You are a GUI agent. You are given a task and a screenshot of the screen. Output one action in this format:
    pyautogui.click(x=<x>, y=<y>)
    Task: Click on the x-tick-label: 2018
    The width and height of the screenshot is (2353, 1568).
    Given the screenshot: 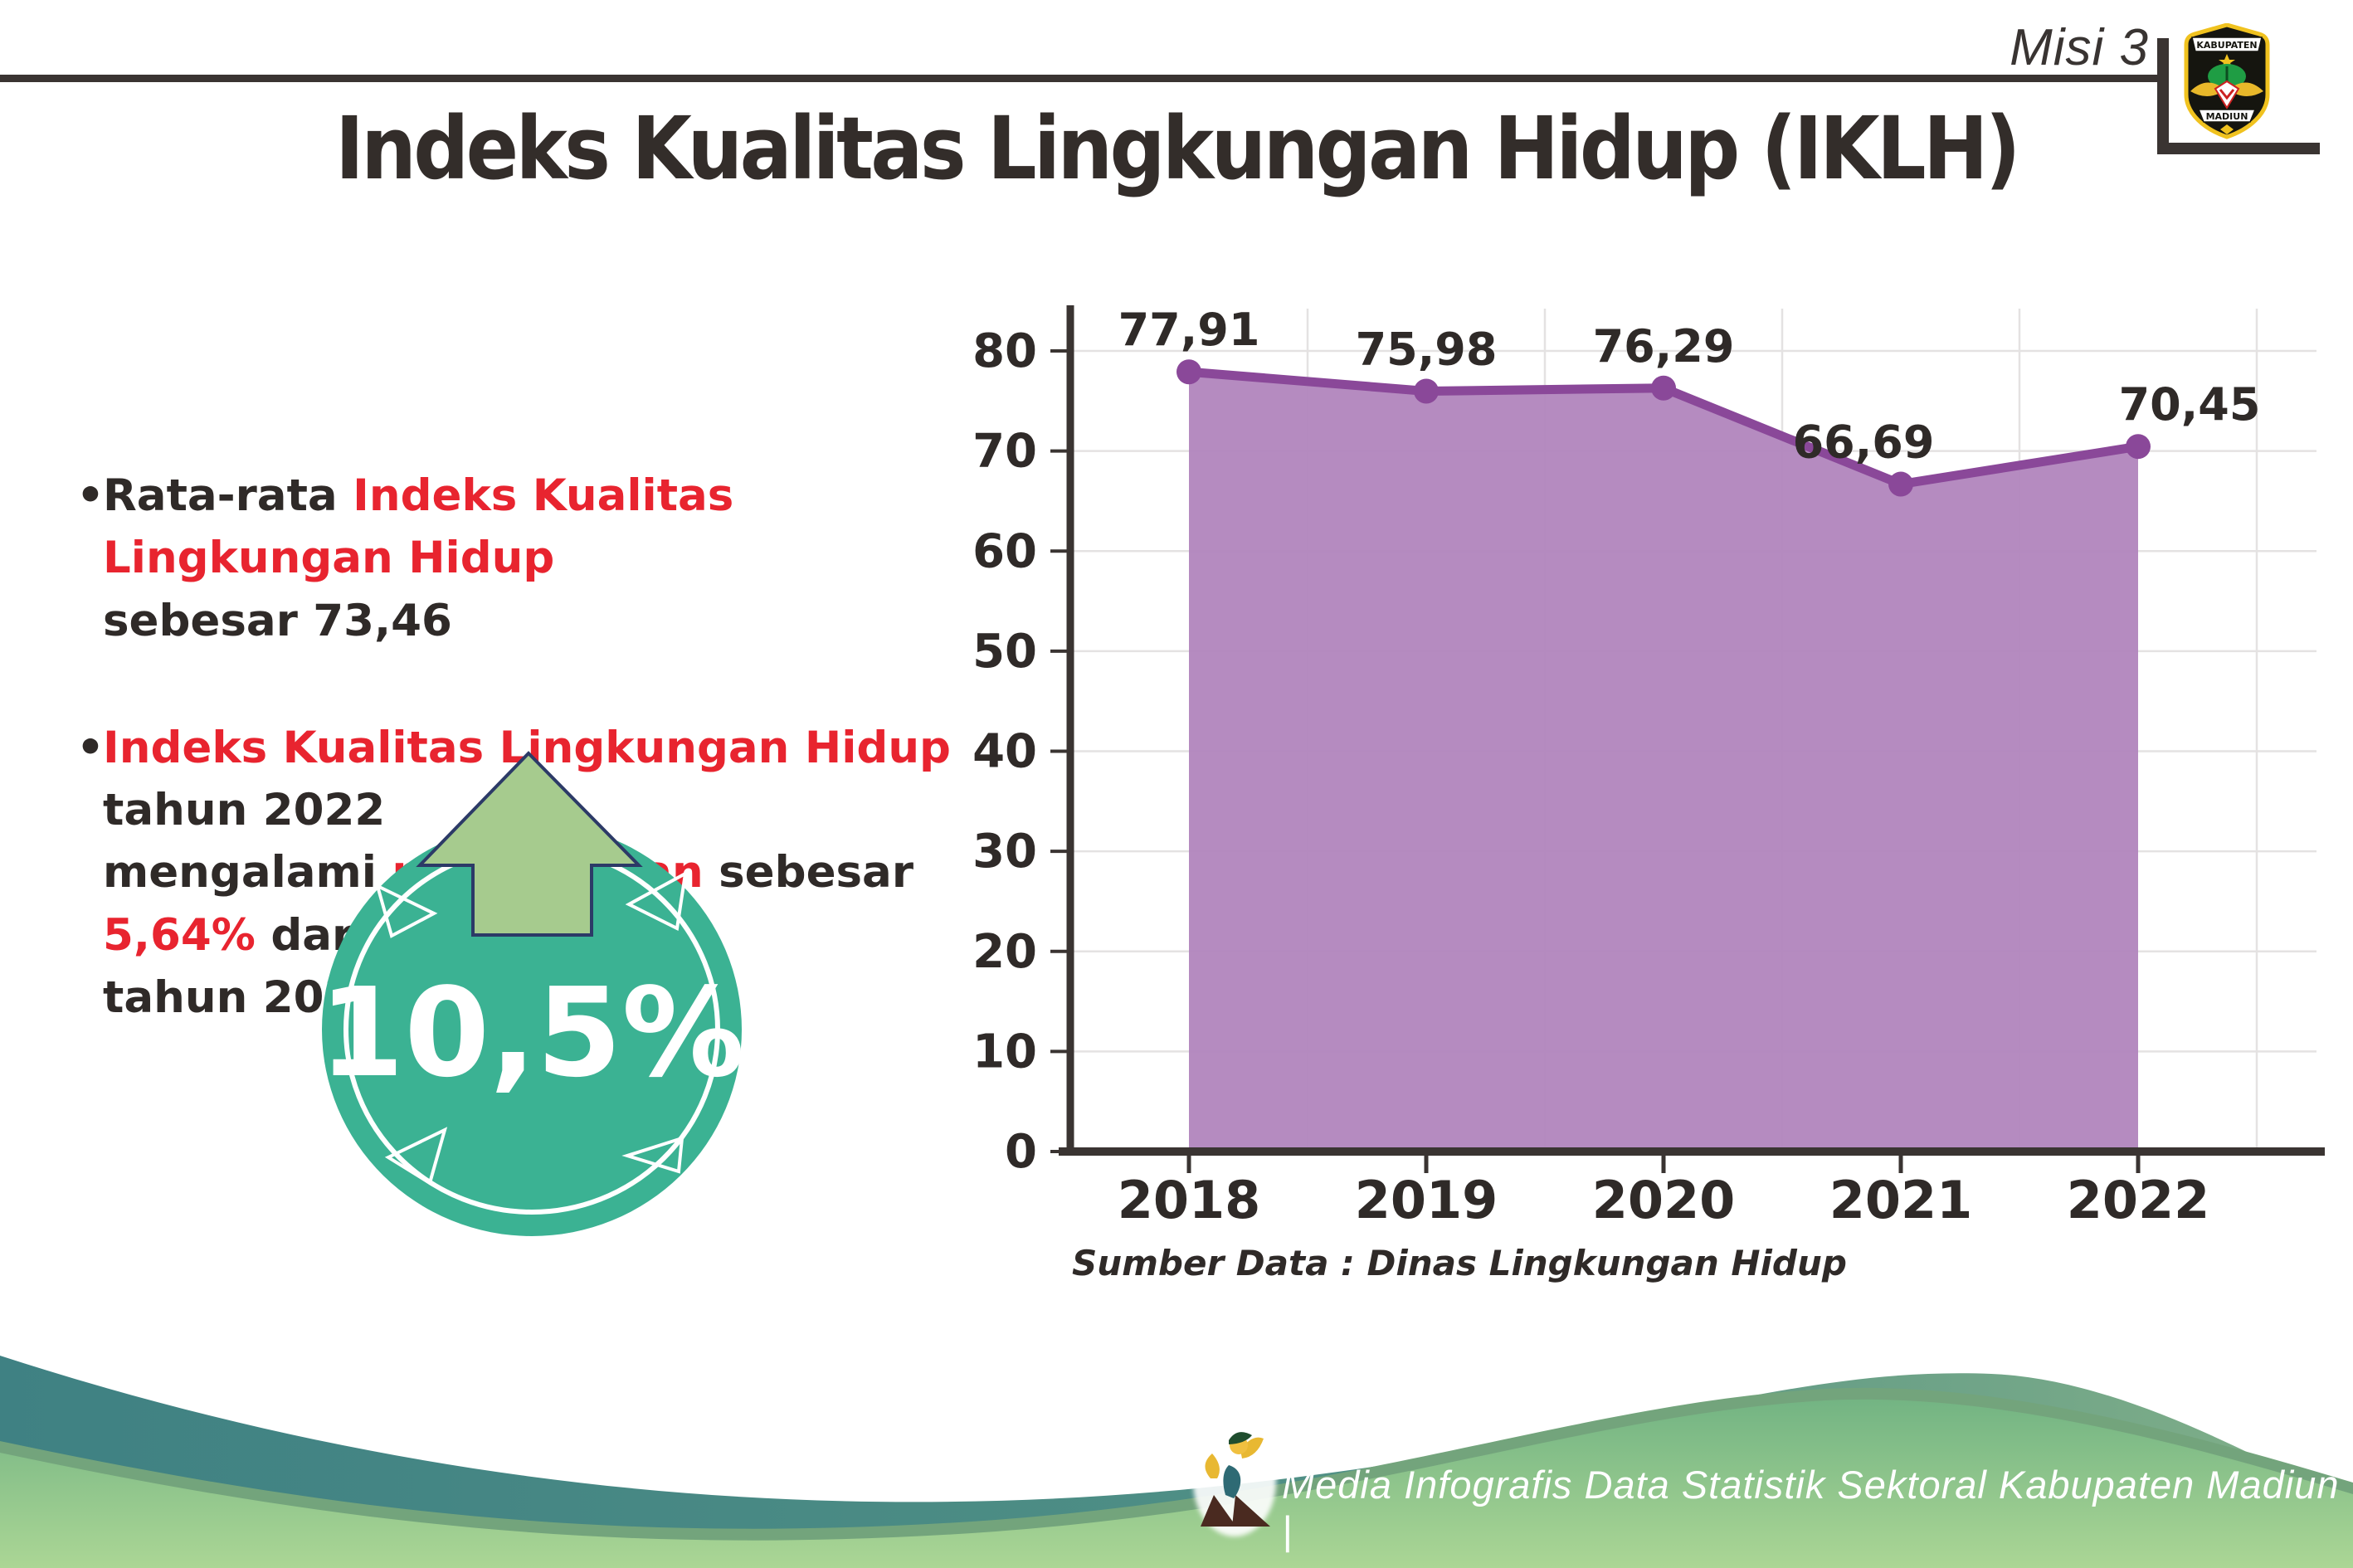 What is the action you would take?
    pyautogui.click(x=1189, y=1200)
    